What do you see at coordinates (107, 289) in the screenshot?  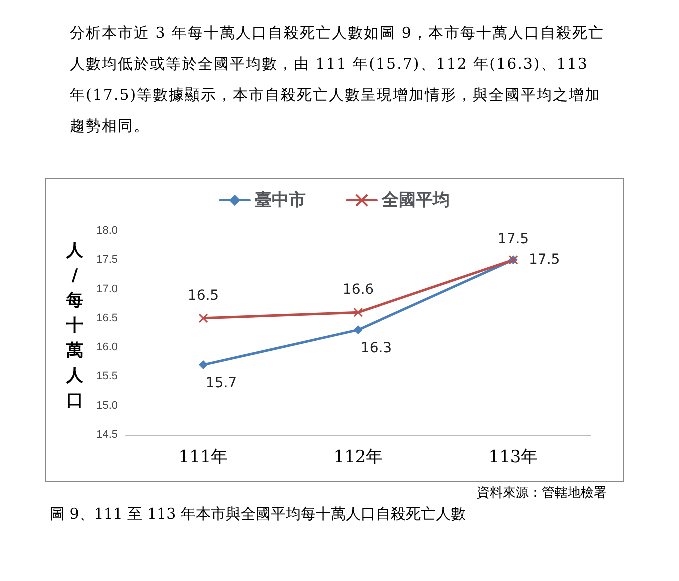 I see `y-tick-label: 17.0` at bounding box center [107, 289].